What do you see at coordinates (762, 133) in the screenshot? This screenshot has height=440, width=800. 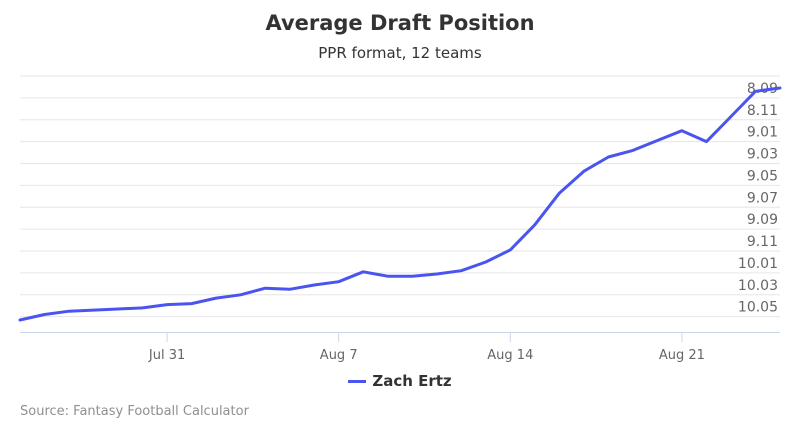 I see `y-tick-label: 9.01` at bounding box center [762, 133].